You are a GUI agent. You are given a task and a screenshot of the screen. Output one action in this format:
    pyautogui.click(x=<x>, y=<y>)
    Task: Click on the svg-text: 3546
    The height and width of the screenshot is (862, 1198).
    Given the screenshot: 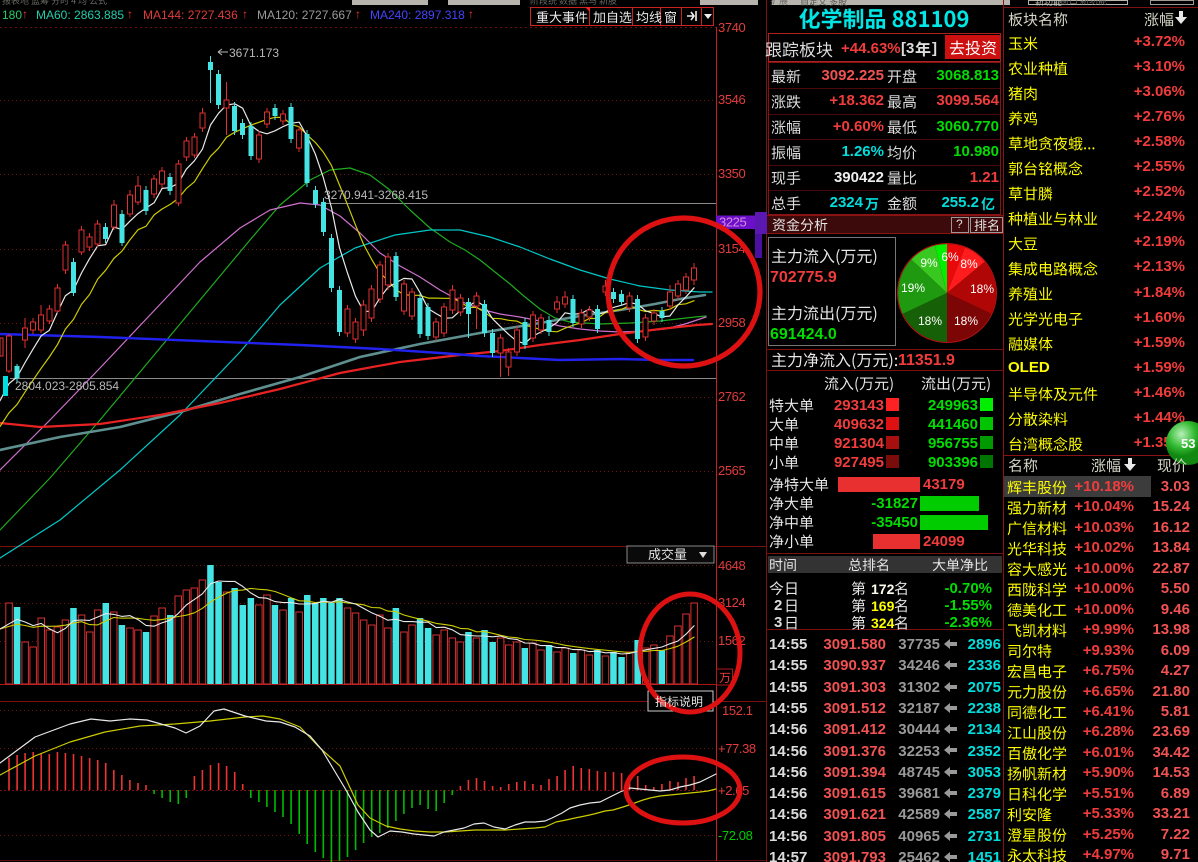 What is the action you would take?
    pyautogui.click(x=731, y=99)
    